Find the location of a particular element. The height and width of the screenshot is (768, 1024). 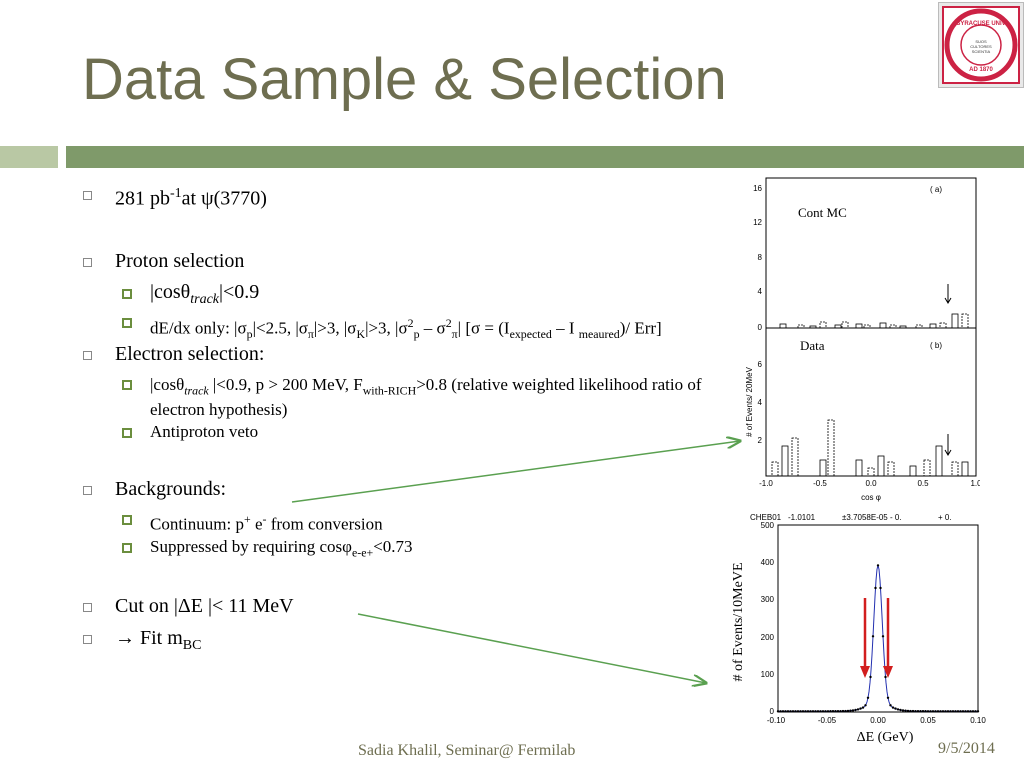

delta-e-y-label: # of Events/10MeVE is located at coordinates (738, 622).